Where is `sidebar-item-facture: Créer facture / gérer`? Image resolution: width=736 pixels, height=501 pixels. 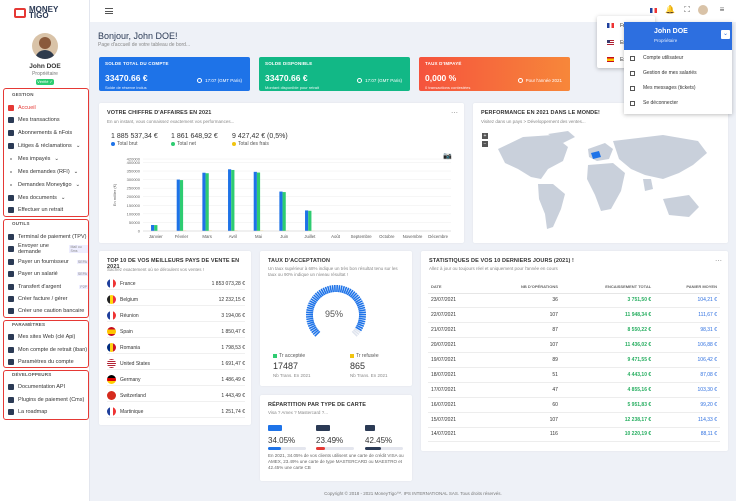
sidebar-item-facture: Créer facture / gérer is located at coordinates (48, 299).